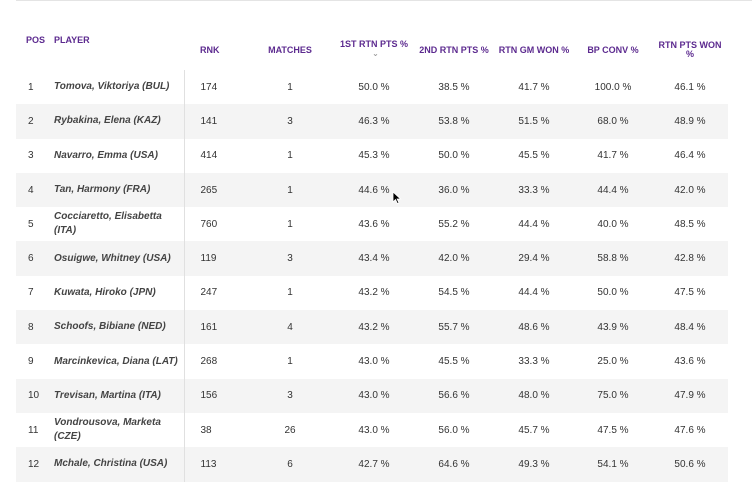 This screenshot has height=483, width=752. What do you see at coordinates (690, 224) in the screenshot?
I see `cell-rtn-pts-won: 48.5 %` at bounding box center [690, 224].